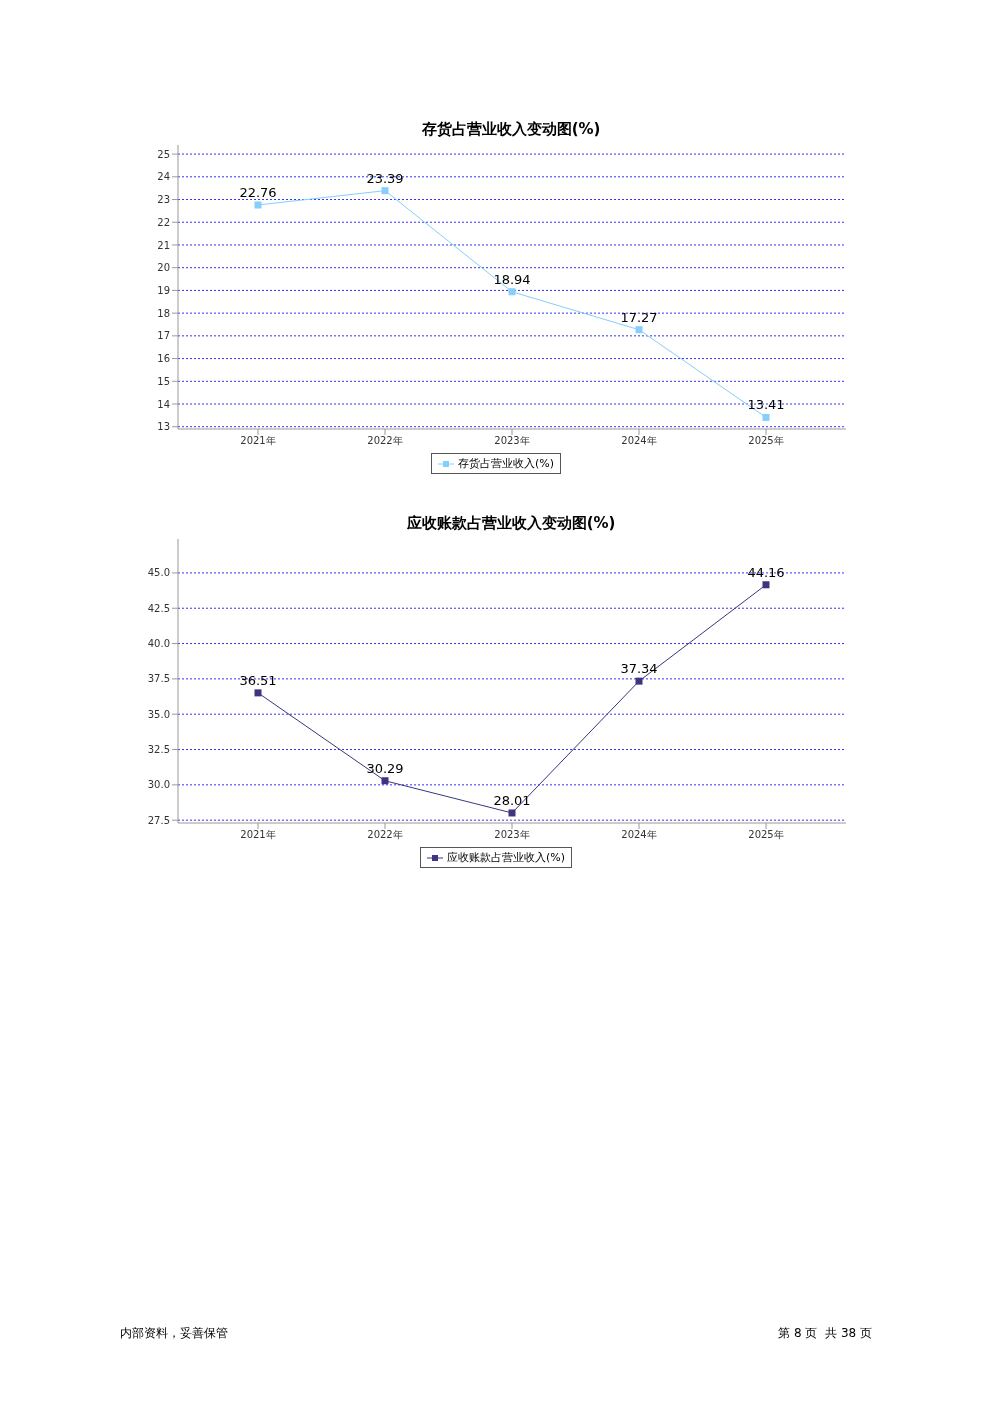 The width and height of the screenshot is (992, 1403). Describe the element at coordinates (258, 192) in the screenshot. I see `data-label: 22.76` at that location.